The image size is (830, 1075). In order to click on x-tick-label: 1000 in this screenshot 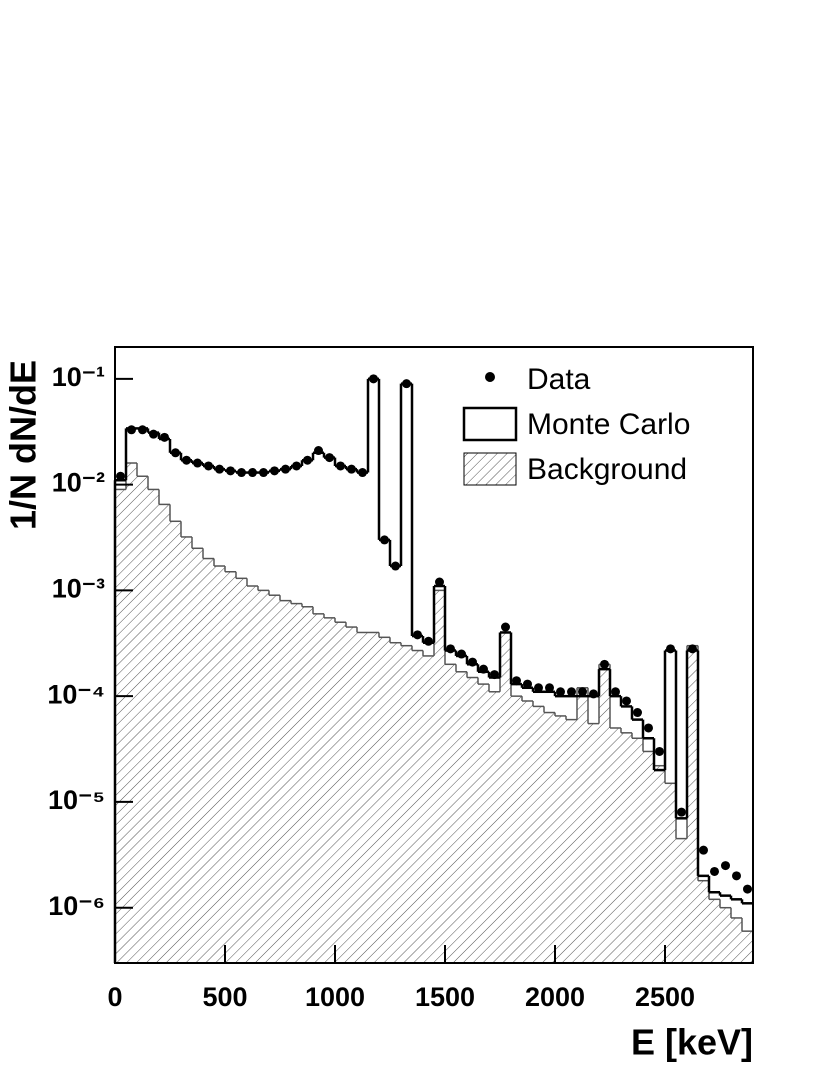, I will do `click(335, 997)`.